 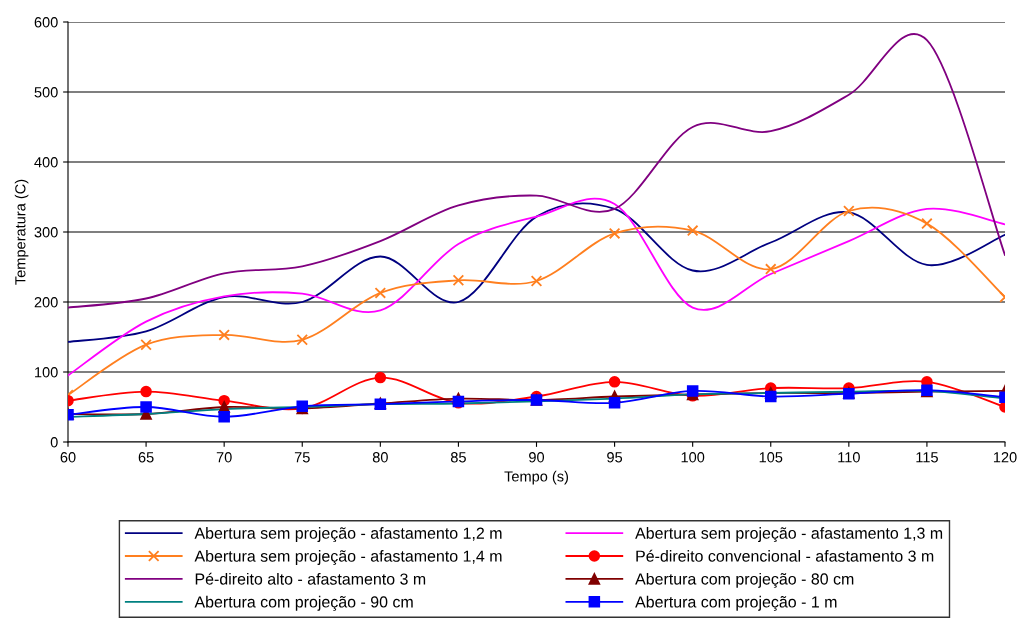 I want to click on y-tick-label: 500, so click(x=46, y=92).